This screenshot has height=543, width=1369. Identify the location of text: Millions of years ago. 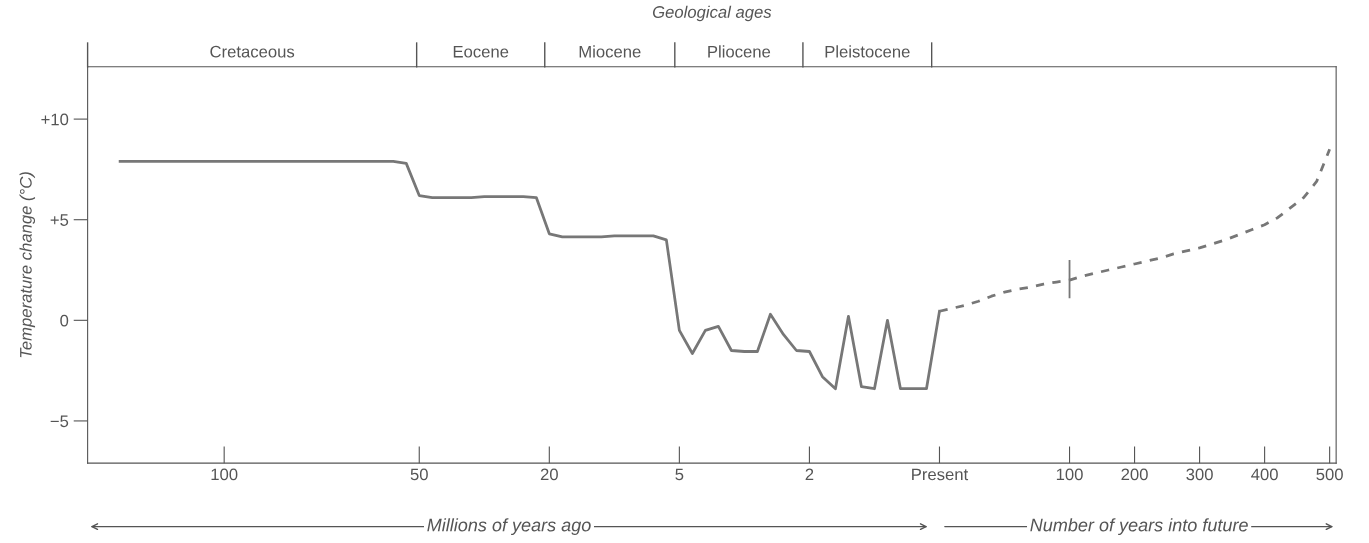
(509, 527).